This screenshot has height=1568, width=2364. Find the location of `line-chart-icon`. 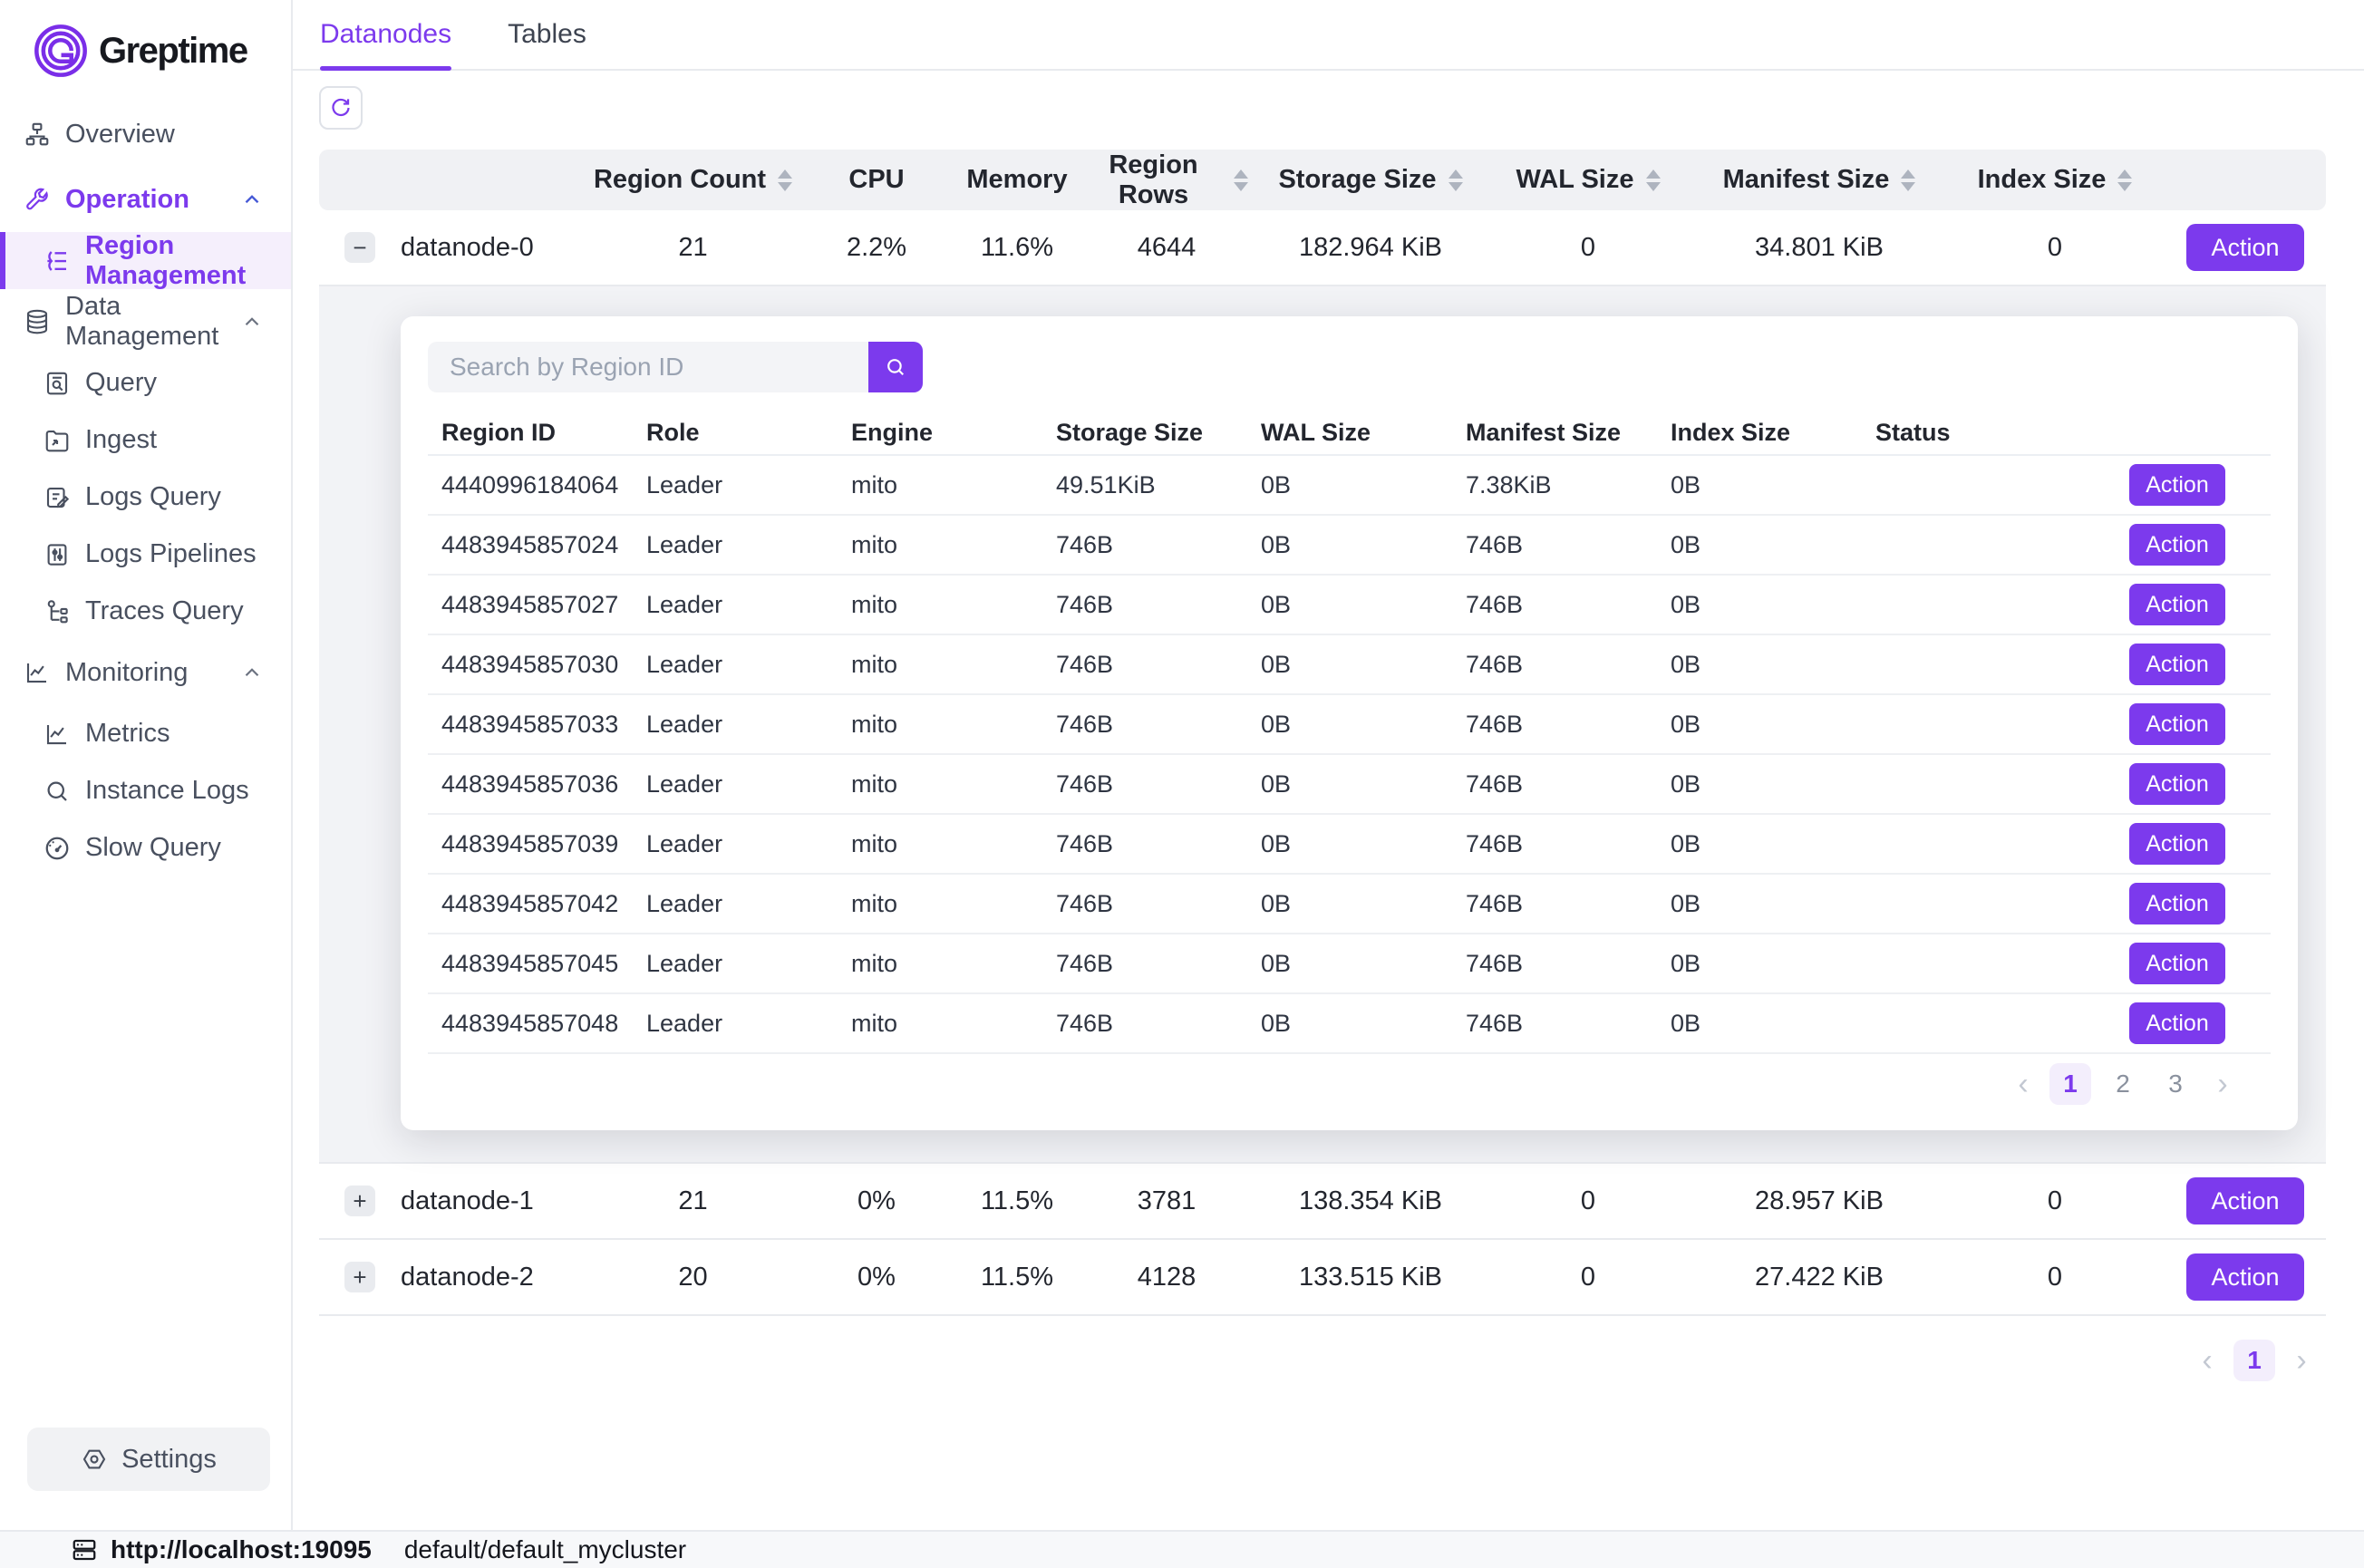

line-chart-icon is located at coordinates (37, 672).